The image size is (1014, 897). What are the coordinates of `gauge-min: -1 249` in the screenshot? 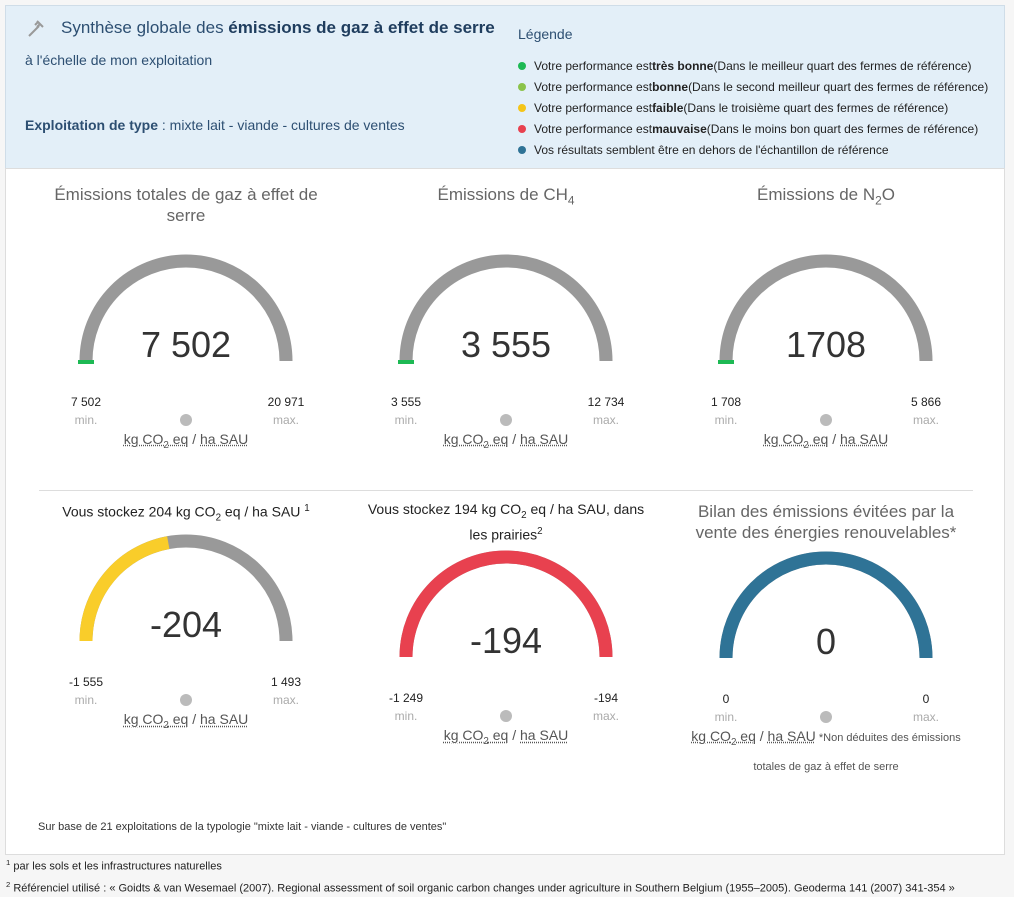 It's located at (406, 698).